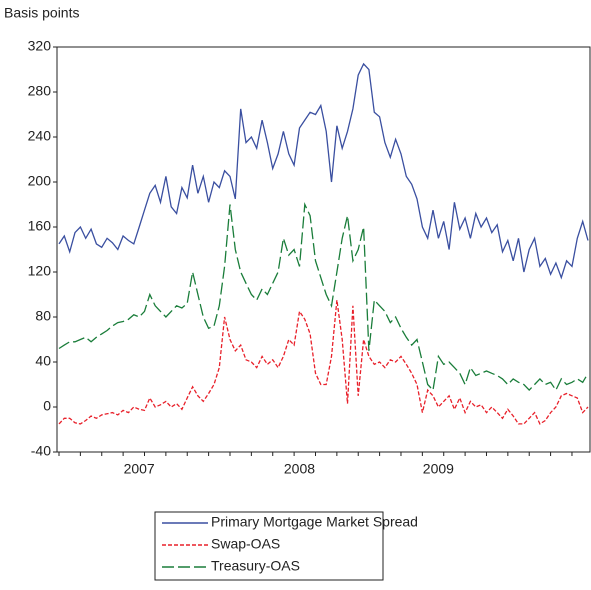 Image resolution: width=591 pixels, height=590 pixels. What do you see at coordinates (47, 406) in the screenshot?
I see `y-tick-label: 0` at bounding box center [47, 406].